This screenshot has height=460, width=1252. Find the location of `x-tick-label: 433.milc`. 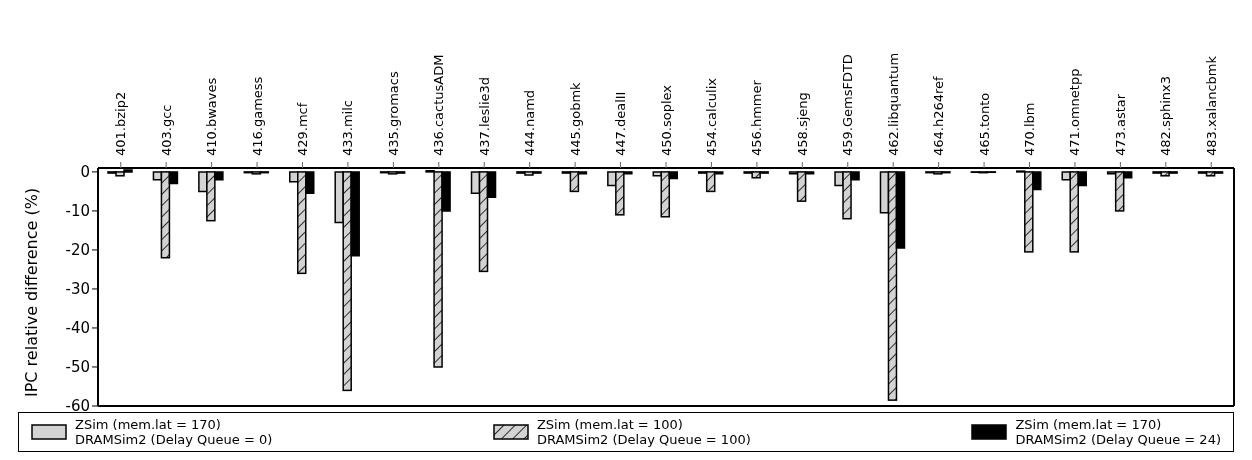

x-tick-label: 433.milc is located at coordinates (348, 128).